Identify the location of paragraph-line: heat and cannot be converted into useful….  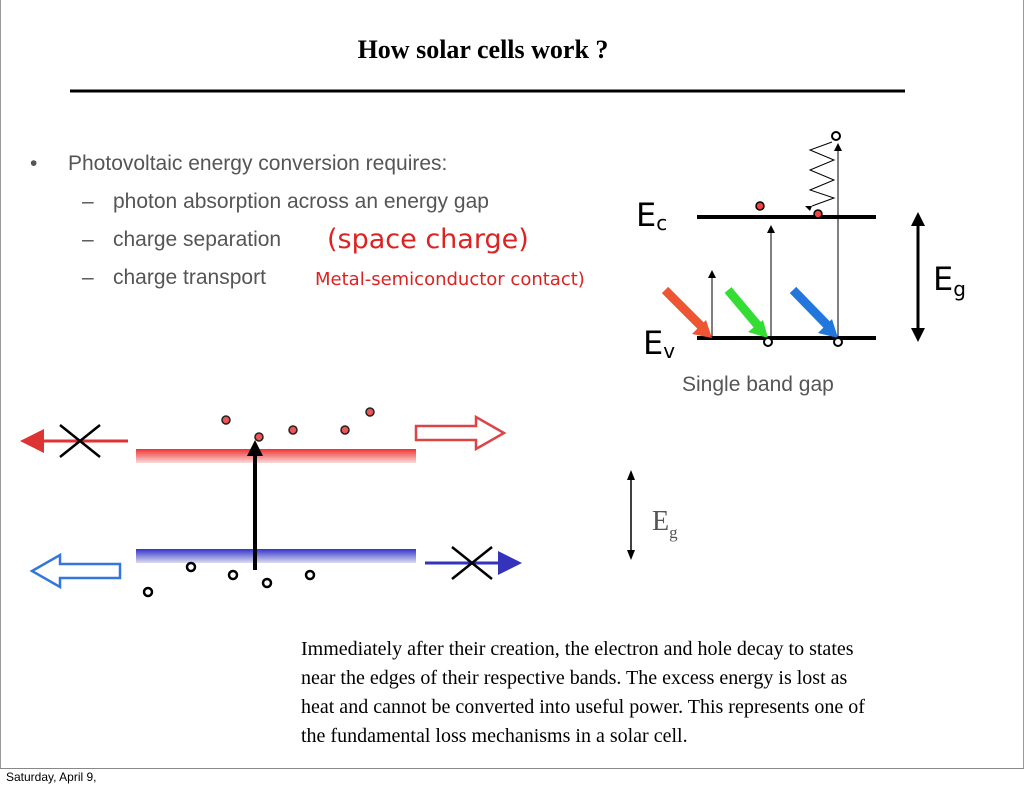
(583, 707).